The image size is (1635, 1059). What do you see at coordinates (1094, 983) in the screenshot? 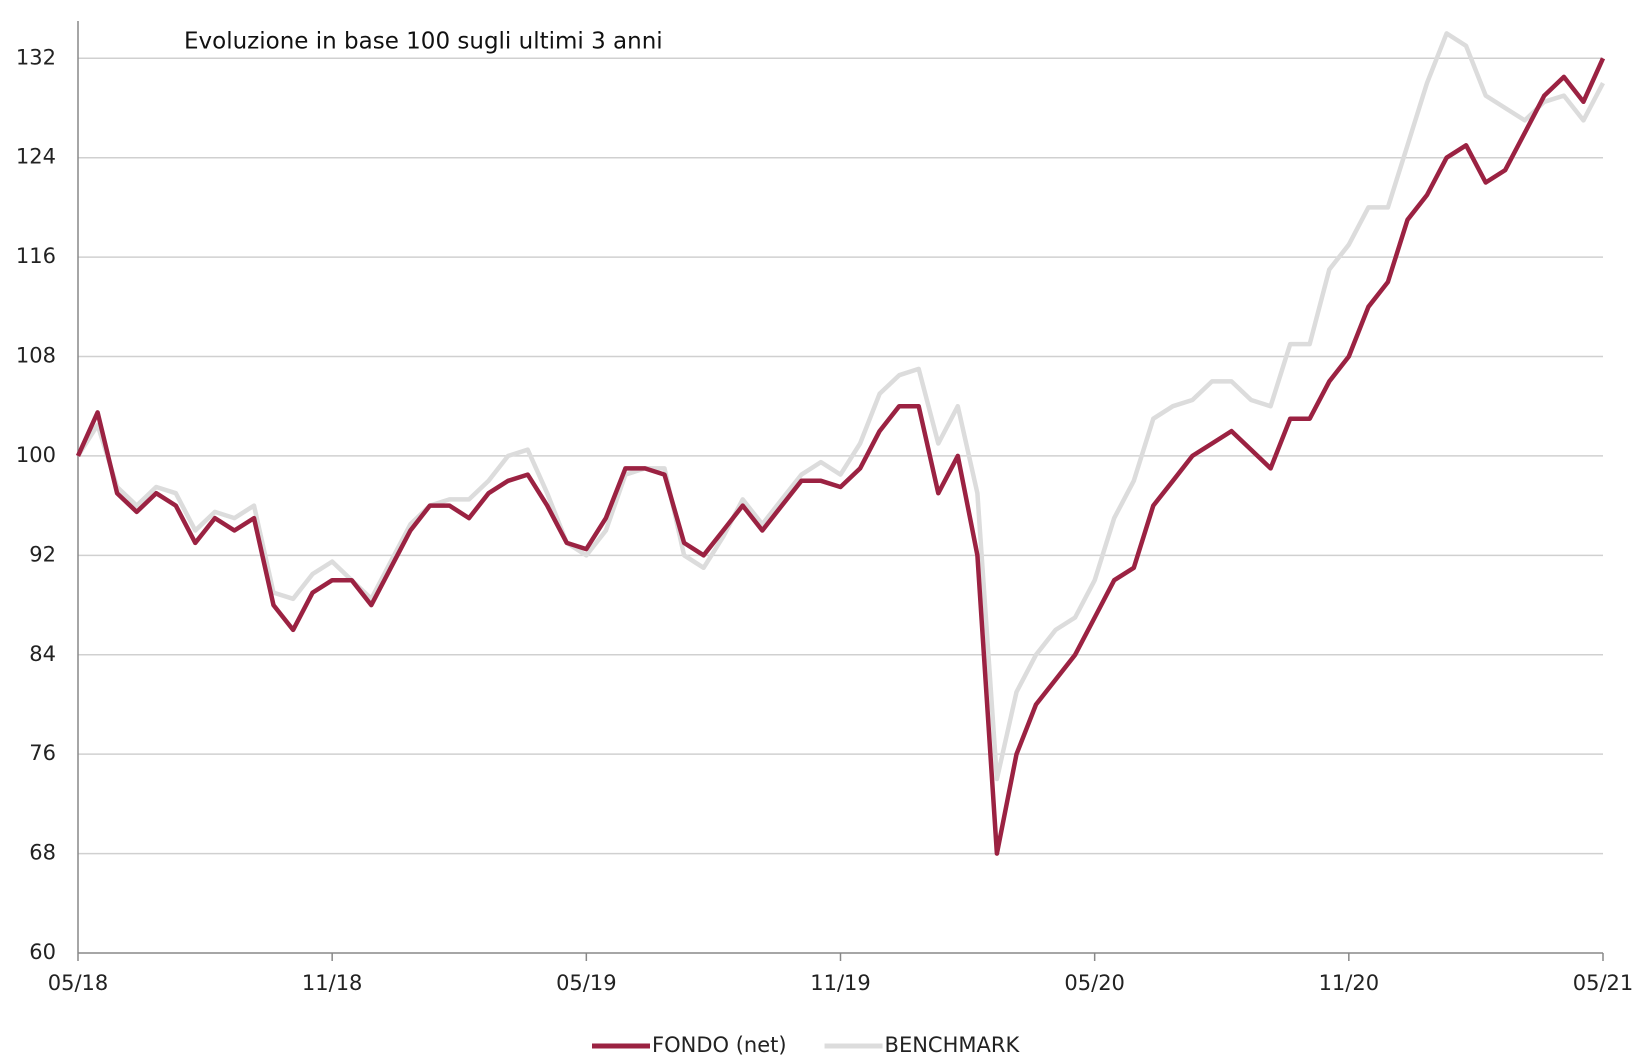
I see `x-tick-label: 05/20` at bounding box center [1094, 983].